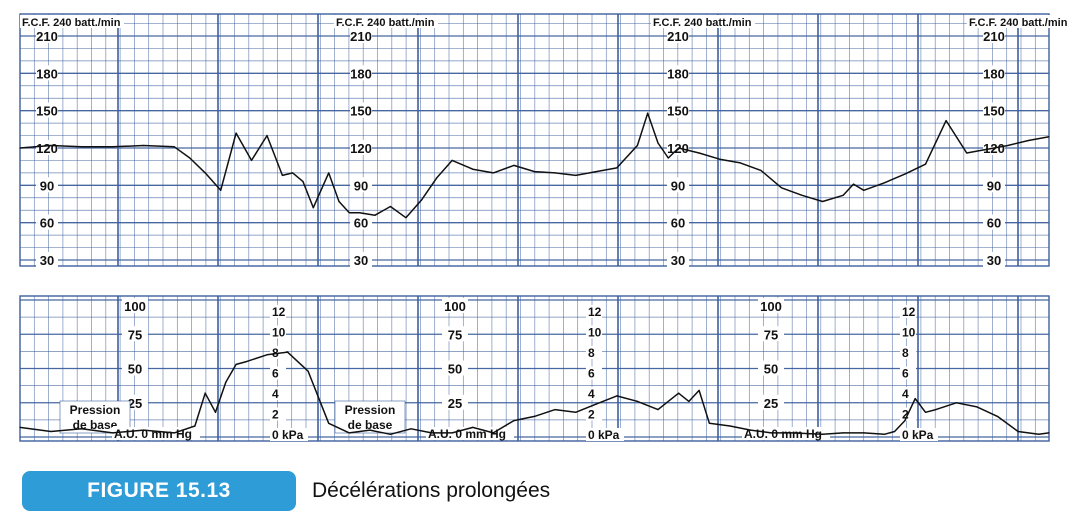 The height and width of the screenshot is (524, 1069). What do you see at coordinates (135, 354) in the screenshot?
I see `uc-panel-labels: 100 75 50 25` at bounding box center [135, 354].